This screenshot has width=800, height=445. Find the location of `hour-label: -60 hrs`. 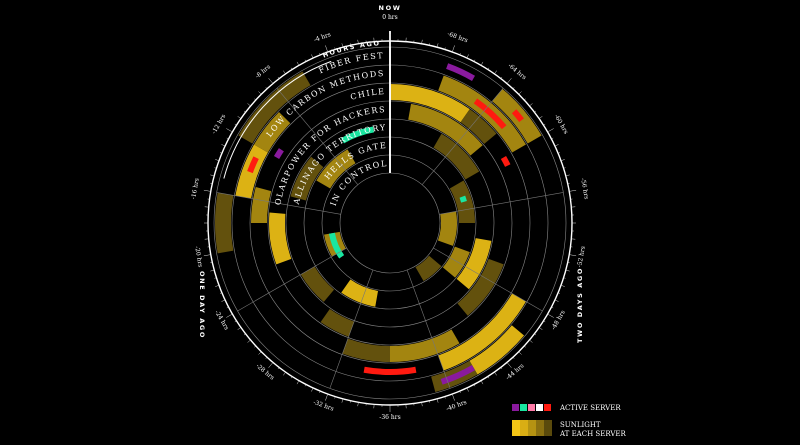

hour-label: -60 hrs is located at coordinates (561, 124).